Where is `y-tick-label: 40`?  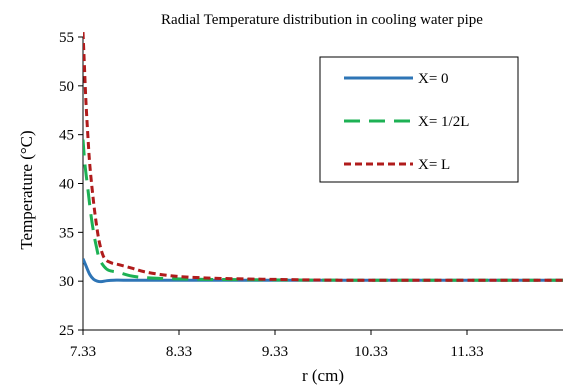
y-tick-label: 40 is located at coordinates (66, 185).